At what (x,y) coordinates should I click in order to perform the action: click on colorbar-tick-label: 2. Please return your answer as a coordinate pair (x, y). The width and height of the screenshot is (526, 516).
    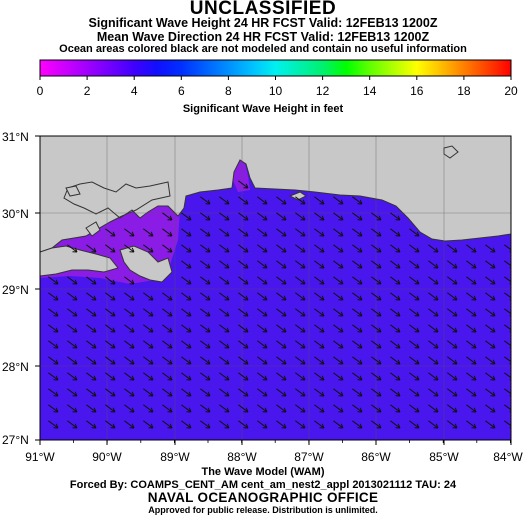
    Looking at the image, I should click on (87, 91).